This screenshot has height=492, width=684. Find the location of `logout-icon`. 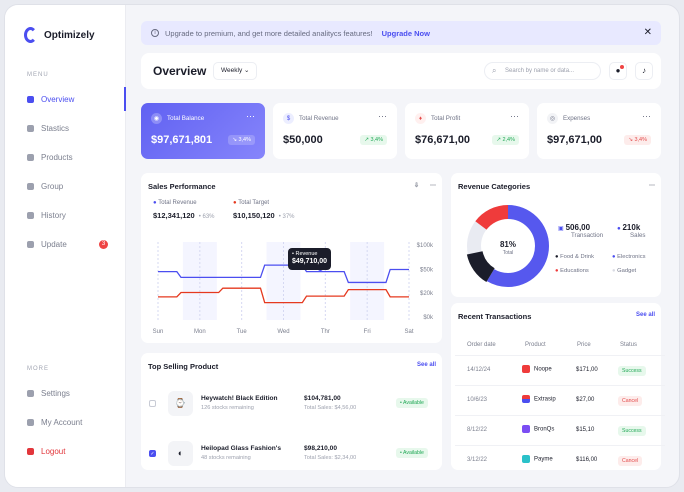

logout-icon is located at coordinates (30, 451).